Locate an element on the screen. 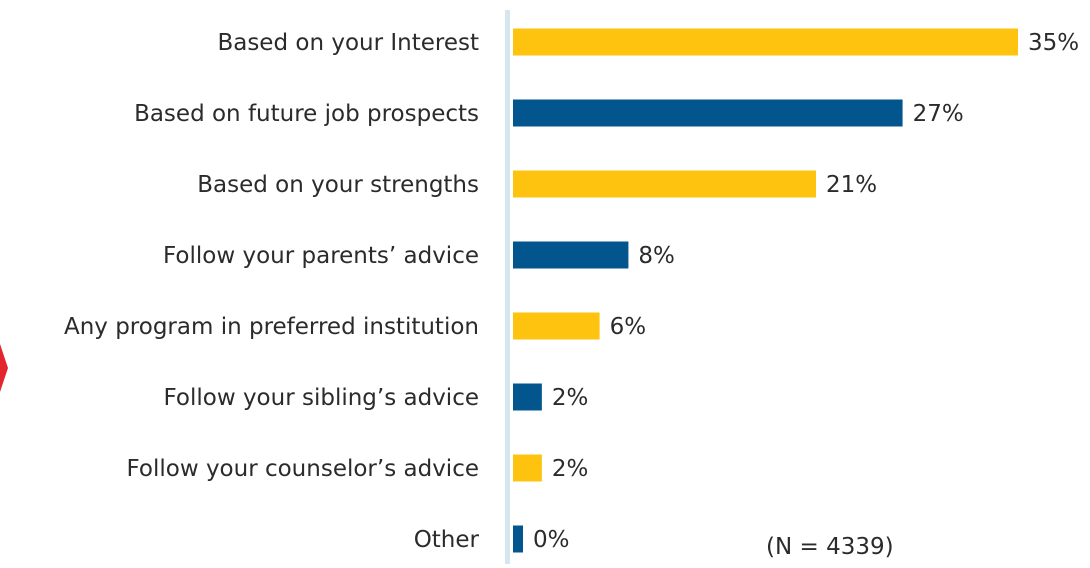  value-label: 21% is located at coordinates (851, 185).